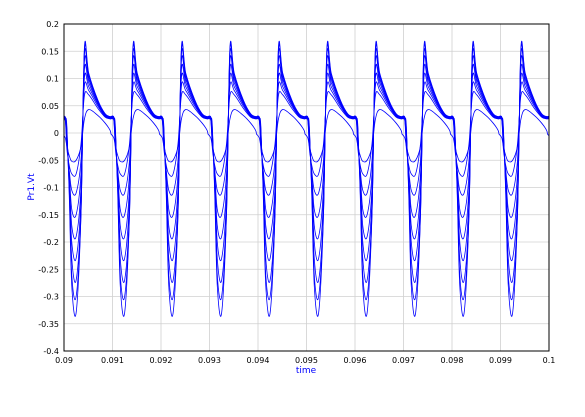 The height and width of the screenshot is (417, 585). I want to click on y-tick-label: 0.15, so click(50, 51).